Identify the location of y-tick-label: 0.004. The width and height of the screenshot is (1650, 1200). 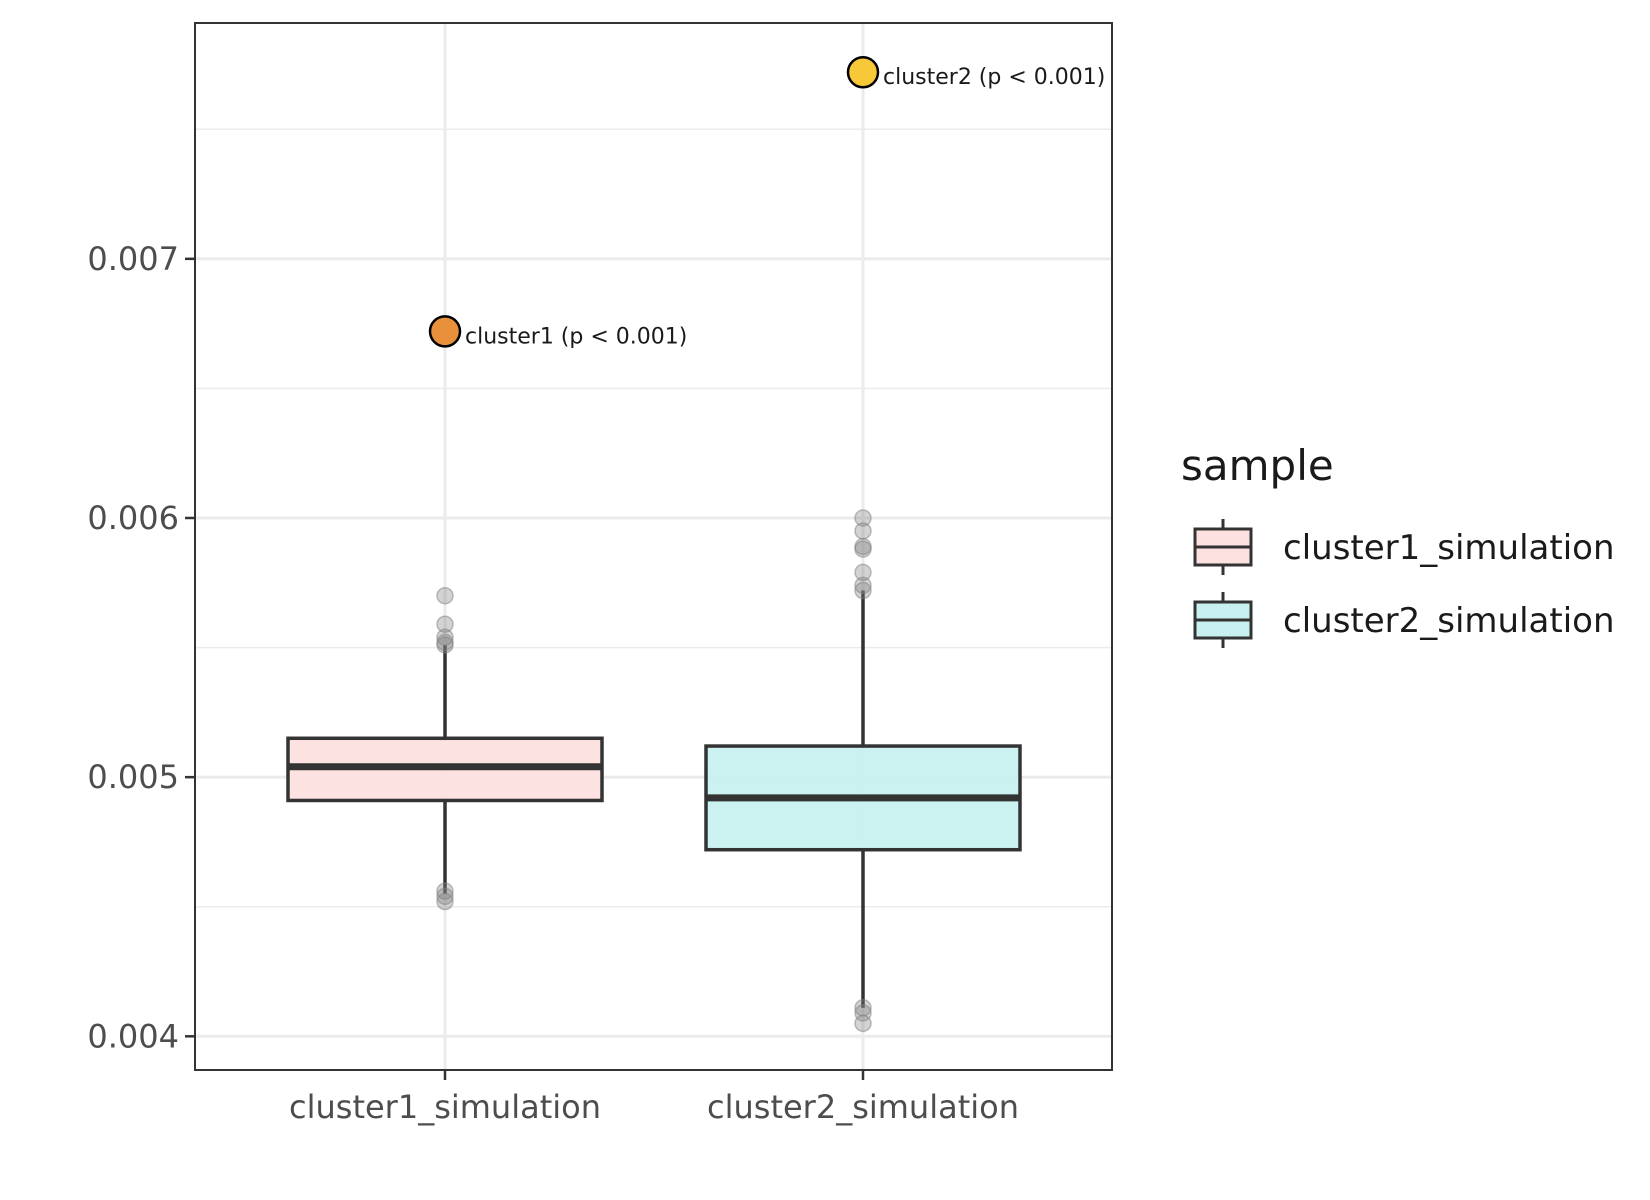
(133, 1036).